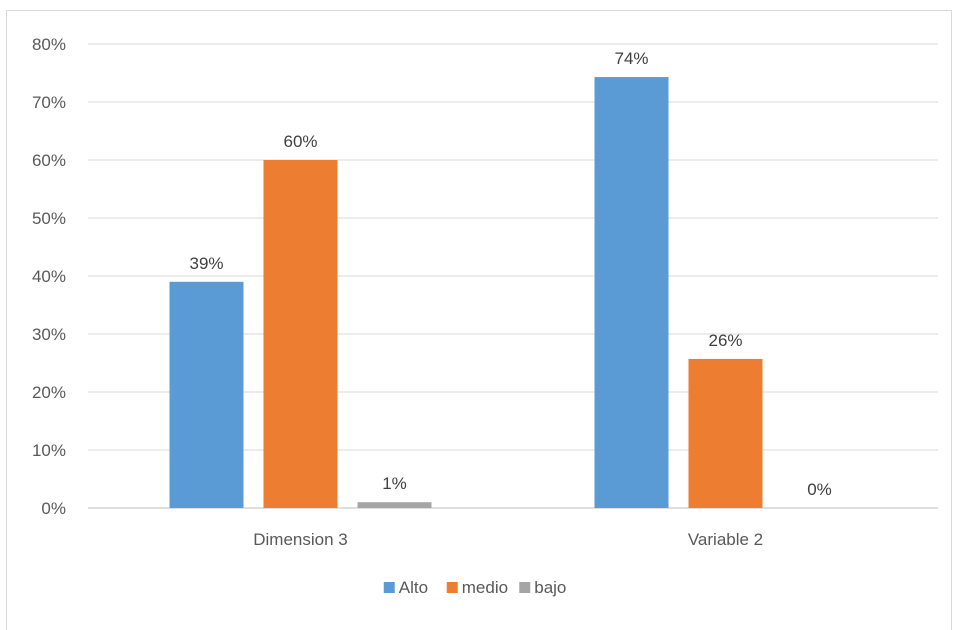  I want to click on y-axis-tick-labels: 0% 10% 20% 30% 40% 50% 60% 70% 80%, so click(49, 276).